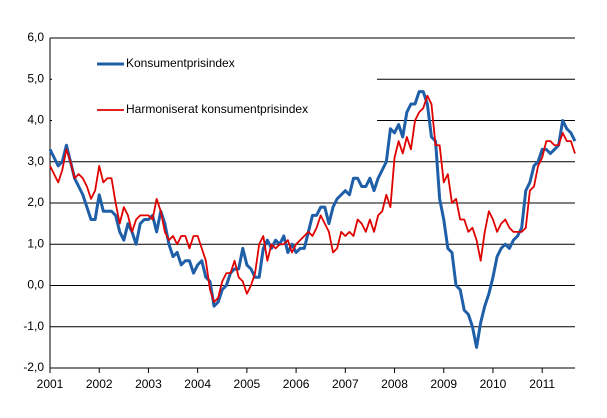 The width and height of the screenshot is (607, 418). I want to click on x-tick-label: 2006, so click(296, 384).